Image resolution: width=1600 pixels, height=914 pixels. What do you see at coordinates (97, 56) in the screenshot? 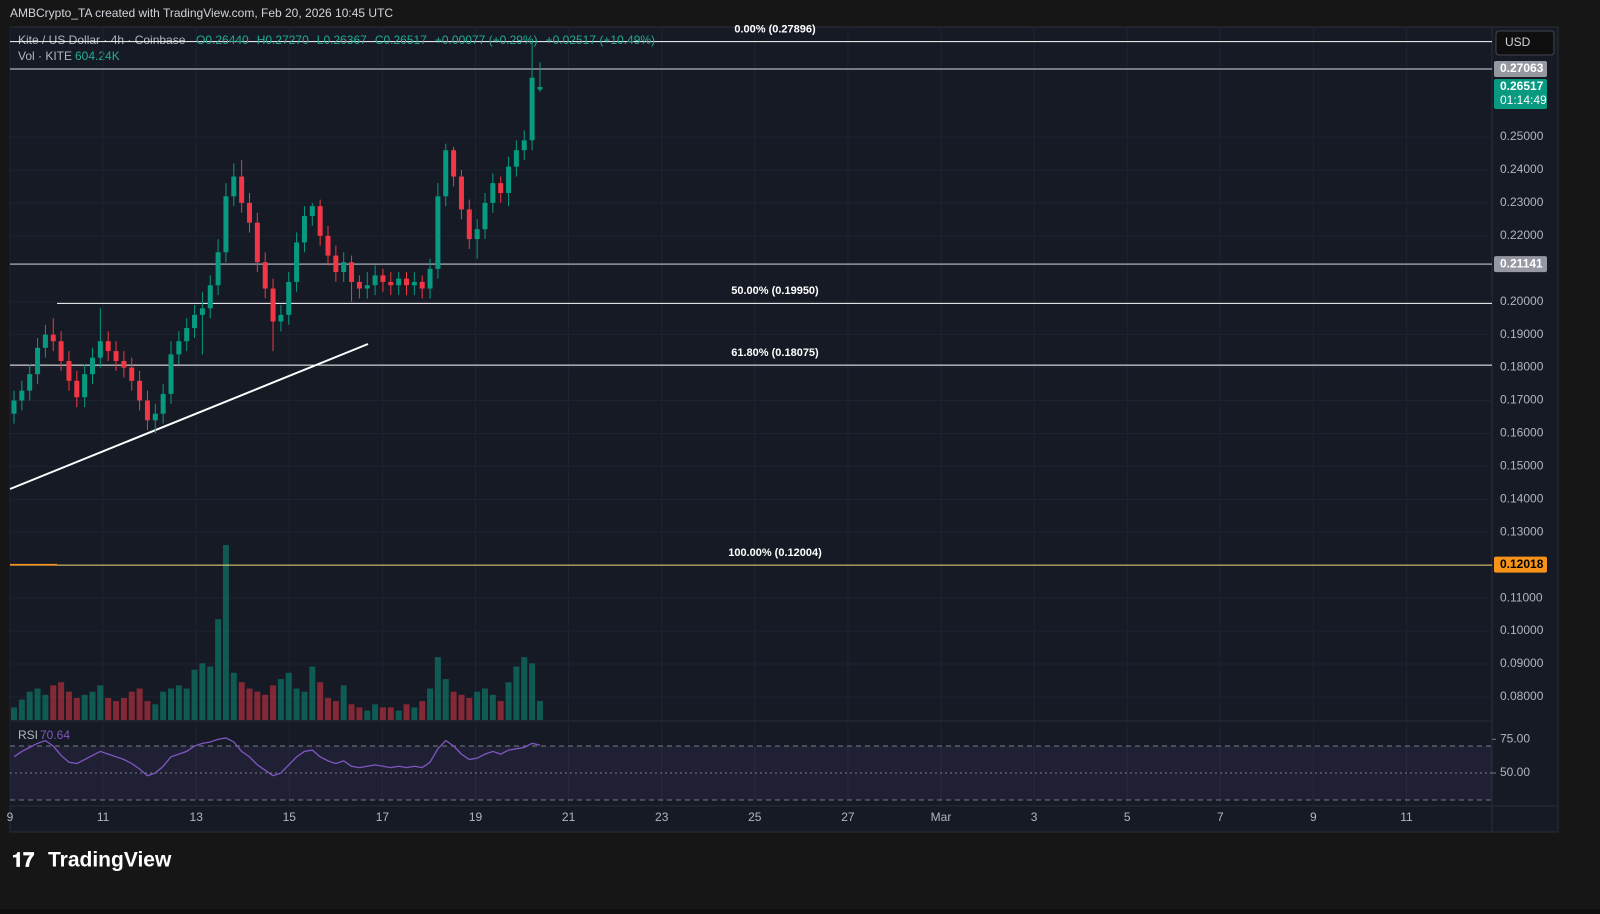
I see `volume-value: 604.24K` at bounding box center [97, 56].